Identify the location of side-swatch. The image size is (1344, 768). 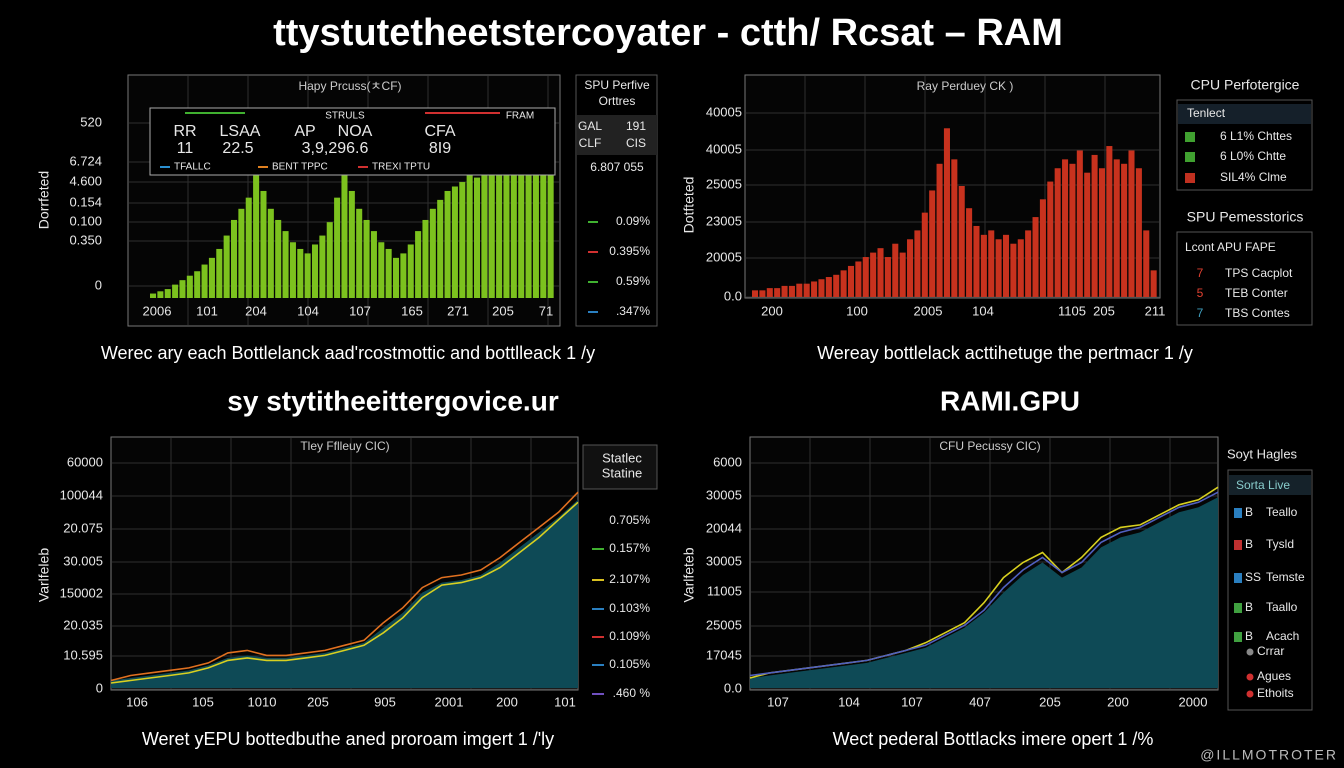
(1238, 545).